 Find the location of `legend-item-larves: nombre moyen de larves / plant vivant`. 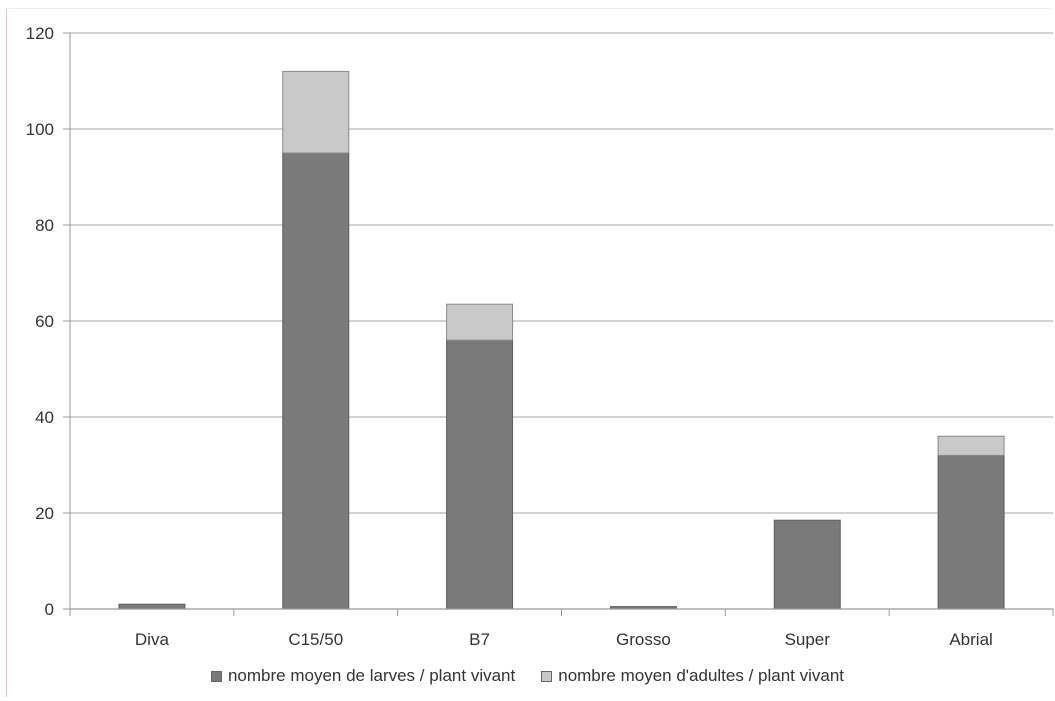

legend-item-larves: nombre moyen de larves / plant vivant is located at coordinates (363, 676).